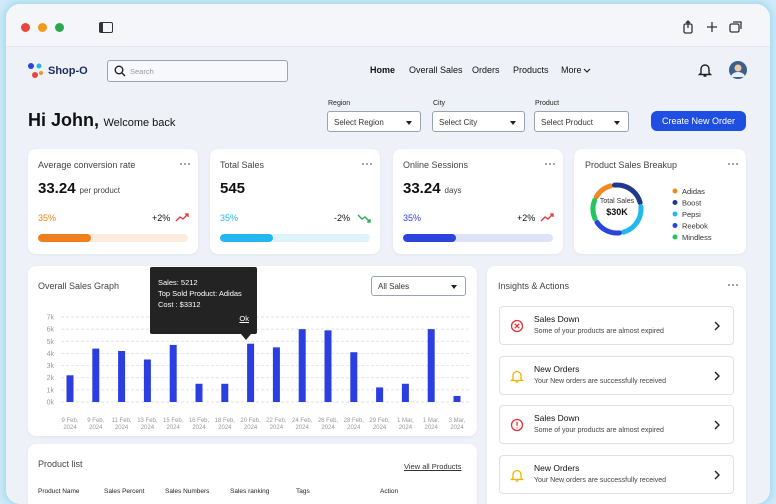 The height and width of the screenshot is (504, 776). Describe the element at coordinates (100, 190) in the screenshot. I see `stat-unit: per product` at that location.